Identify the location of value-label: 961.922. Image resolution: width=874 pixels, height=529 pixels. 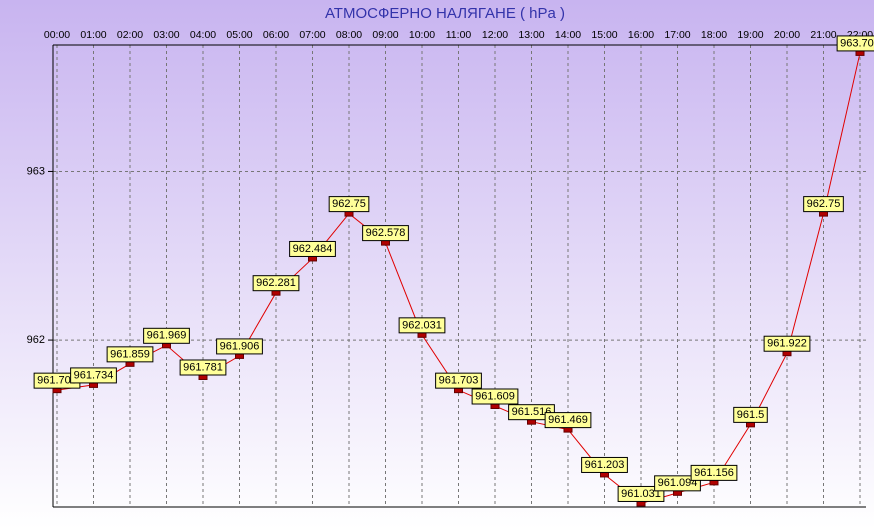
(787, 344).